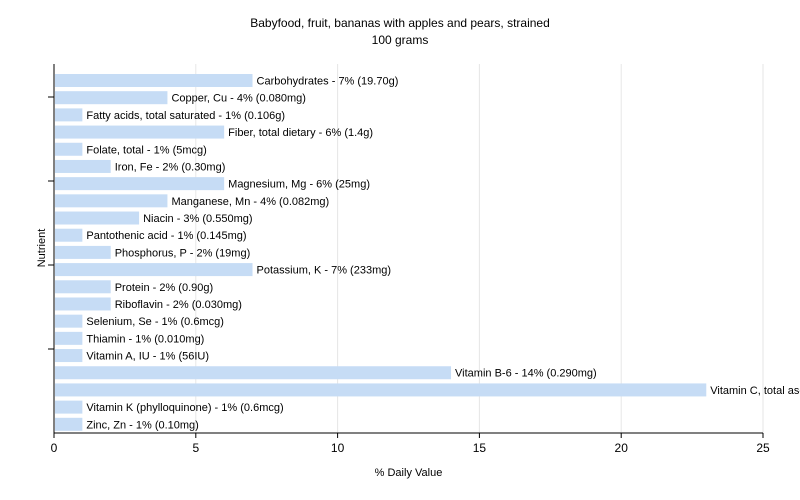 The height and width of the screenshot is (500, 800). What do you see at coordinates (170, 167) in the screenshot?
I see `bar-label: Iron, Fe - 2% (0.30mg)` at bounding box center [170, 167].